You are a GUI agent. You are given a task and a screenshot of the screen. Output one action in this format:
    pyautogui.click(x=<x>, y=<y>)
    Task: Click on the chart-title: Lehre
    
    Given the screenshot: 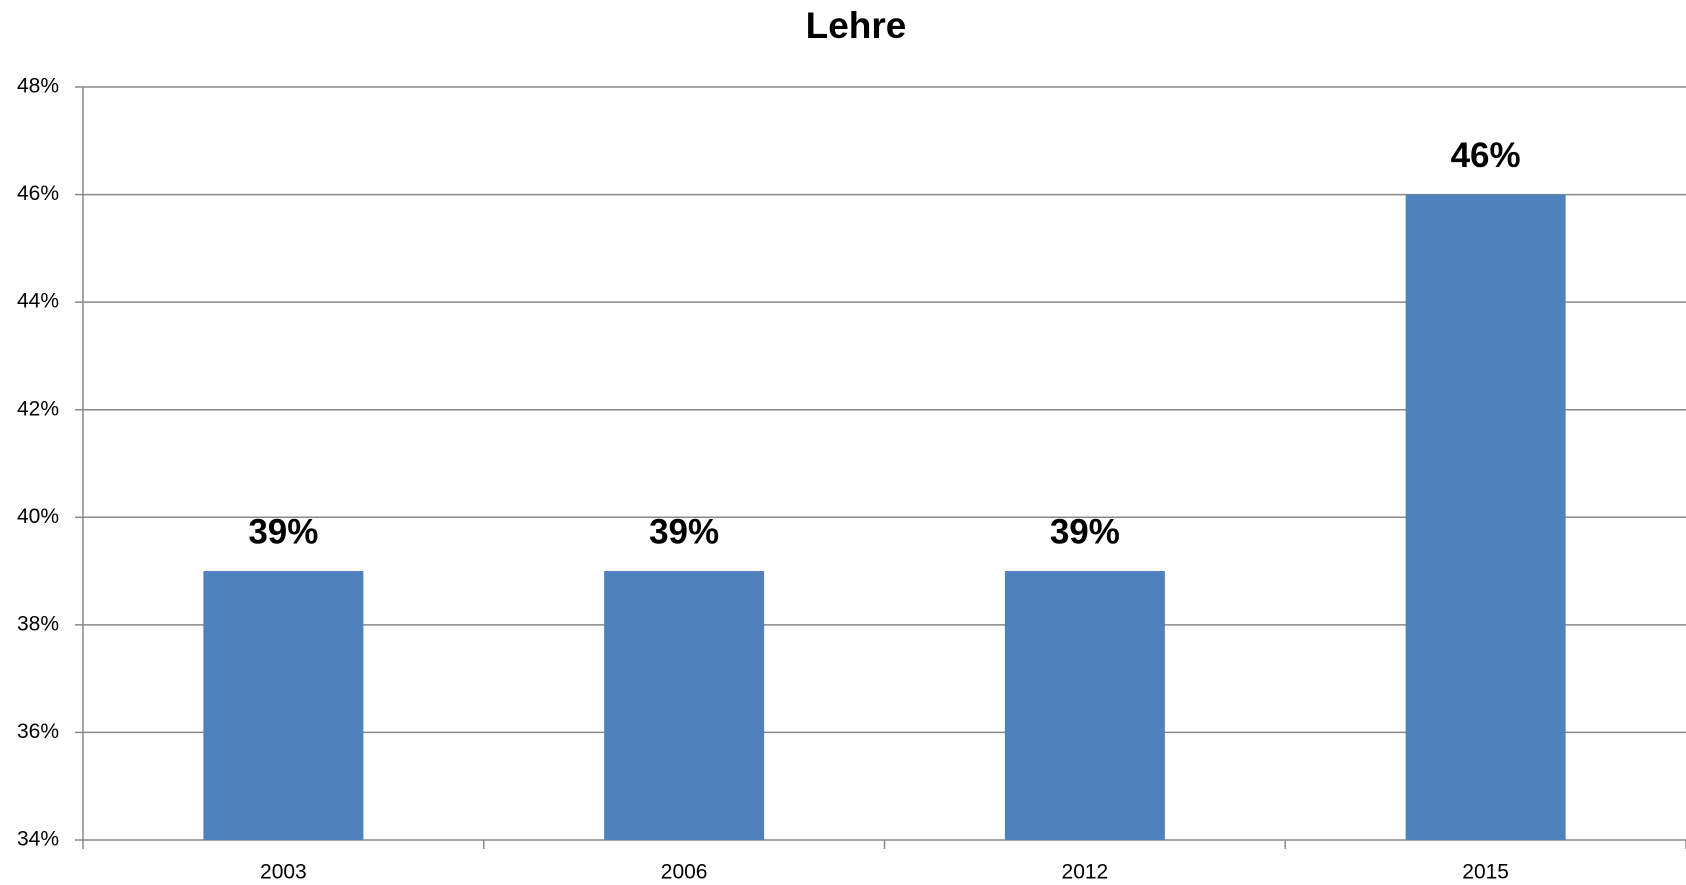 What is the action you would take?
    pyautogui.click(x=856, y=25)
    